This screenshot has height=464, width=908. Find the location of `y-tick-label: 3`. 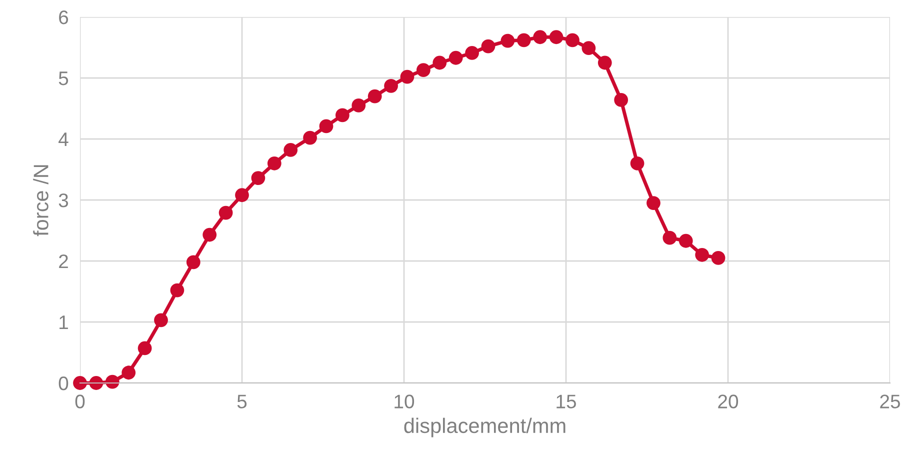

y-tick-label: 3 is located at coordinates (63, 200).